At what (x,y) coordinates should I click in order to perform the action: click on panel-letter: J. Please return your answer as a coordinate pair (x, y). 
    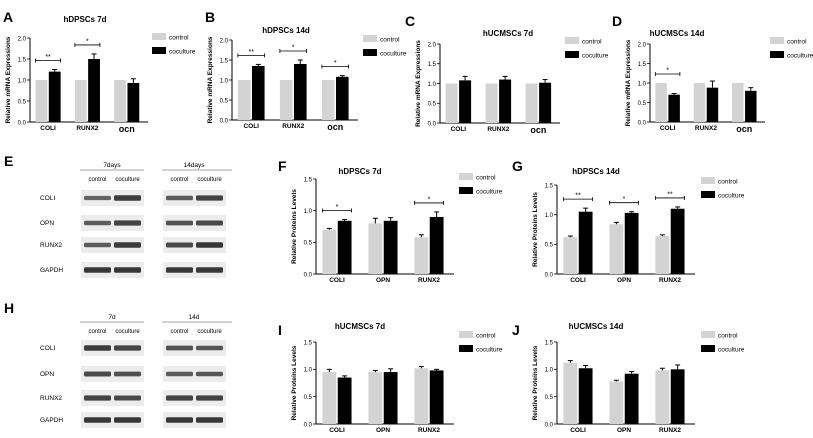
    Looking at the image, I should click on (516, 330).